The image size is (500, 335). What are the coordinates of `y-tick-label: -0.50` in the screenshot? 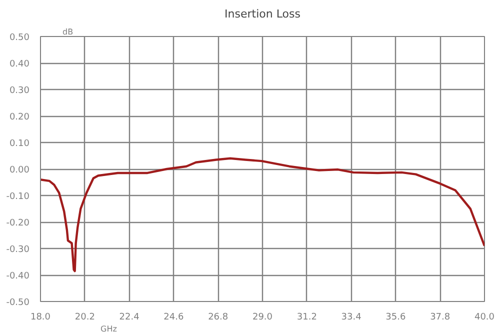 It's located at (18, 303).